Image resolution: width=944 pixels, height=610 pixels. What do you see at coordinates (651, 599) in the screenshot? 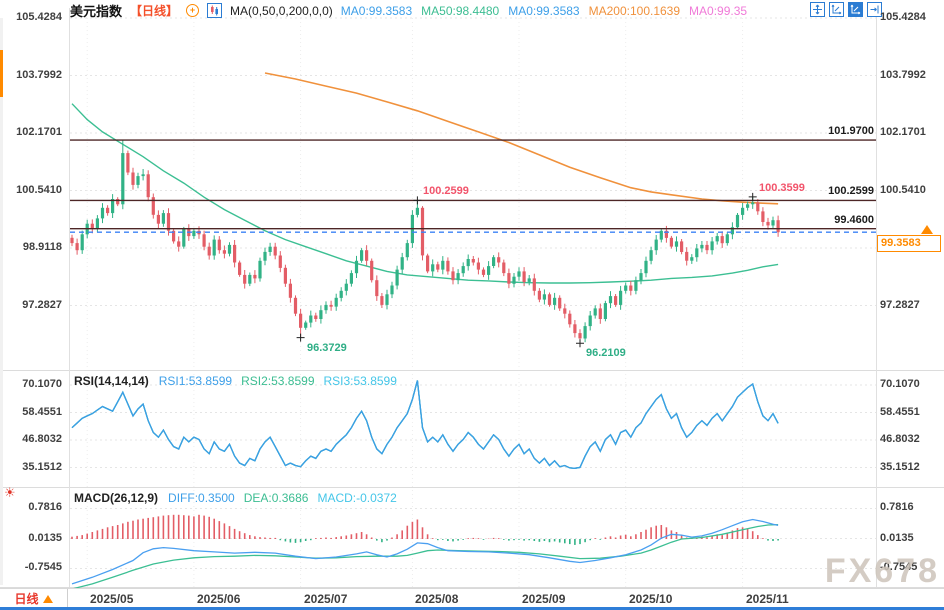
I see `date-label: 2025/10` at bounding box center [651, 599].